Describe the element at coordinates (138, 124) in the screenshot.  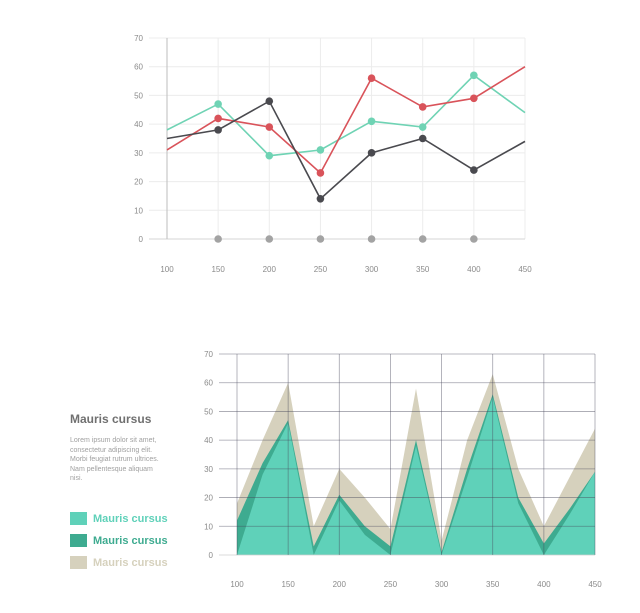
I see `line-chart-ytick-5: 40` at that location.